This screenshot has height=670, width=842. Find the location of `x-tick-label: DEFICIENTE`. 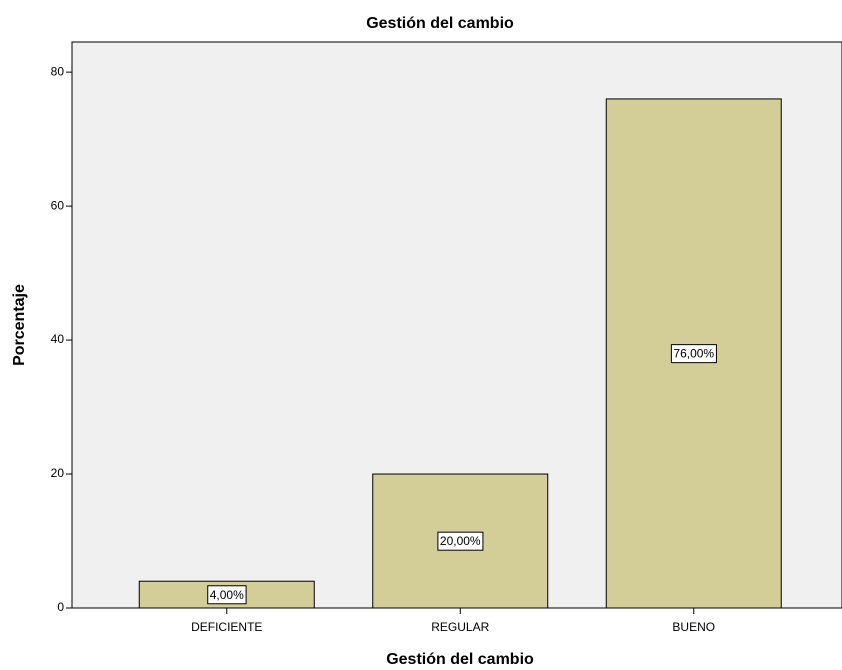

x-tick-label: DEFICIENTE is located at coordinates (226, 627).